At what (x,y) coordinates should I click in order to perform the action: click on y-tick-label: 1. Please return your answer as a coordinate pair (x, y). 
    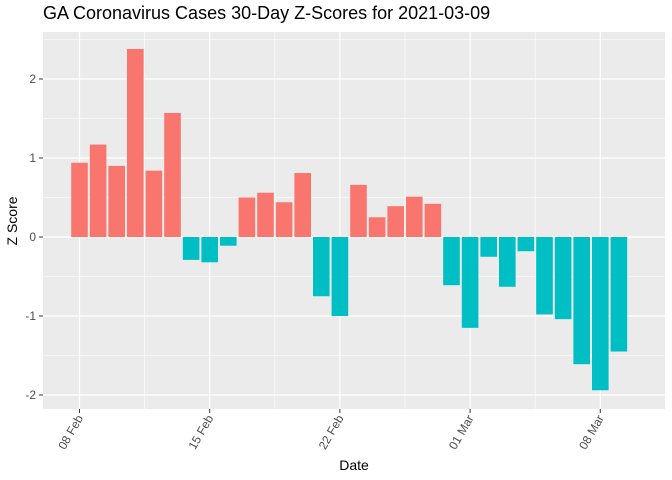
    Looking at the image, I should click on (32, 158).